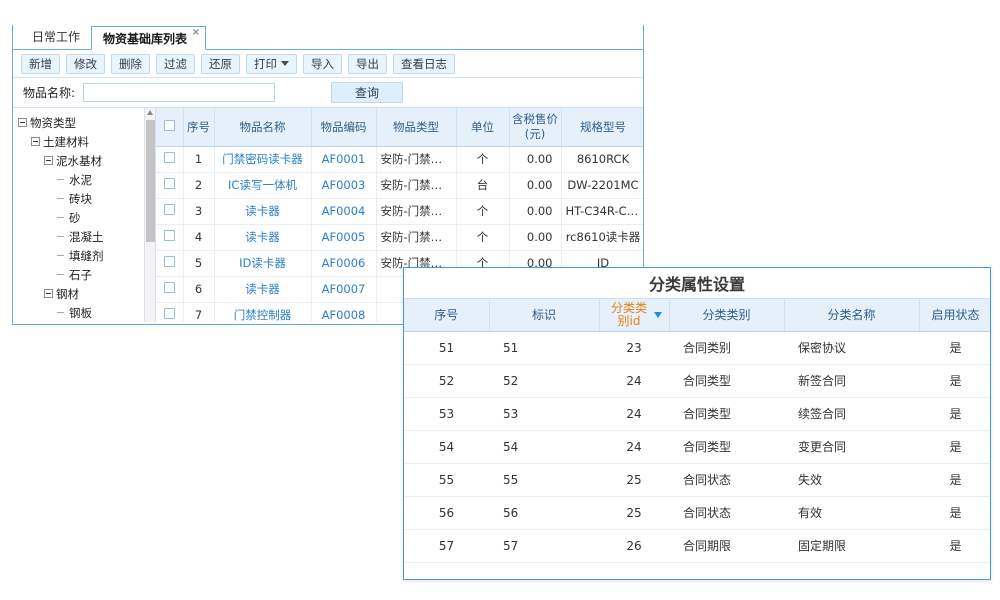 This screenshot has height=600, width=1000. What do you see at coordinates (367, 92) in the screenshot?
I see `query-button: 查询` at bounding box center [367, 92].